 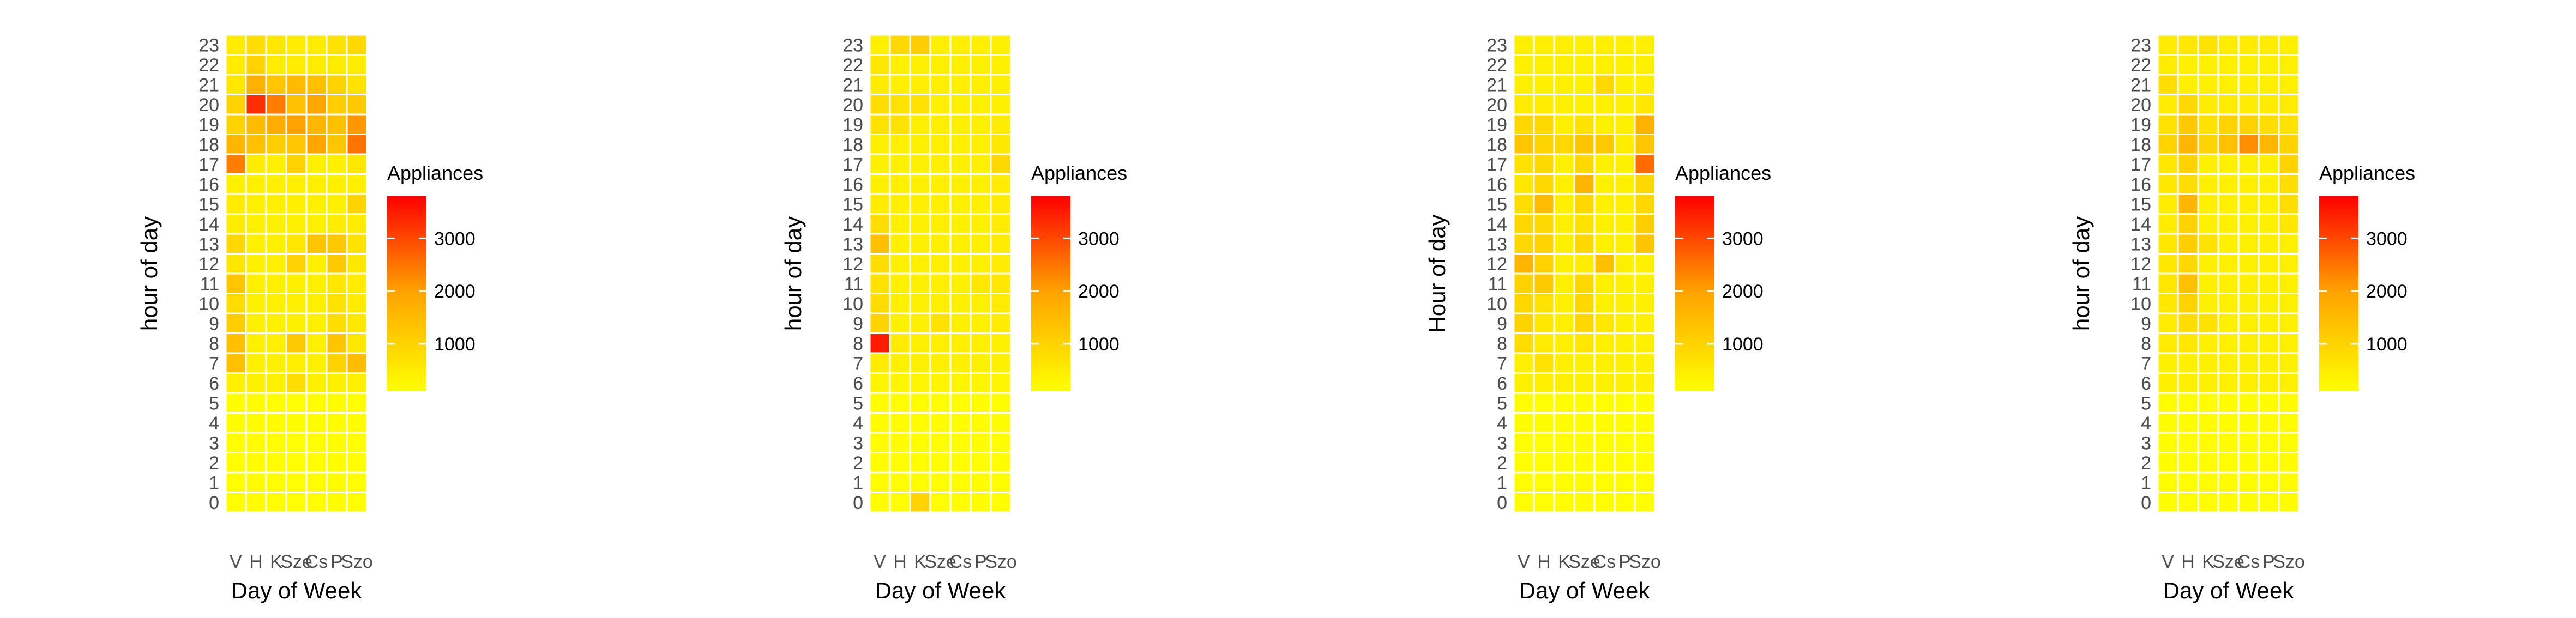 What do you see at coordinates (214, 323) in the screenshot?
I see `y-tick-label: 9` at bounding box center [214, 323].